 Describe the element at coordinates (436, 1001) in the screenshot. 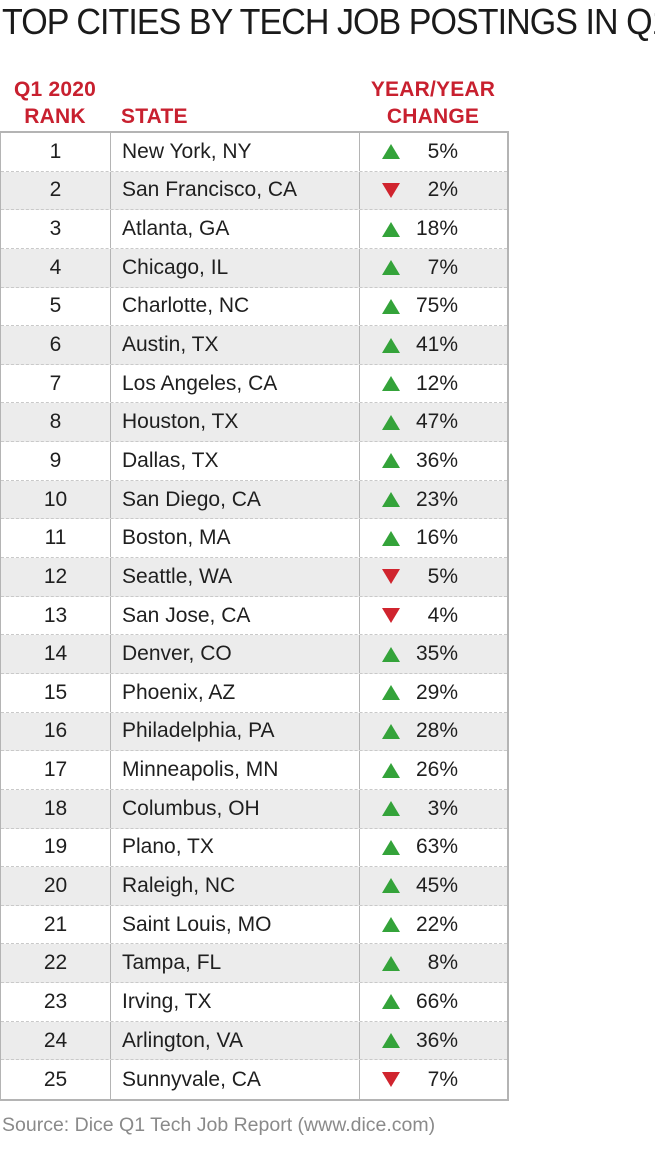

I see `change-value: 66%` at that location.